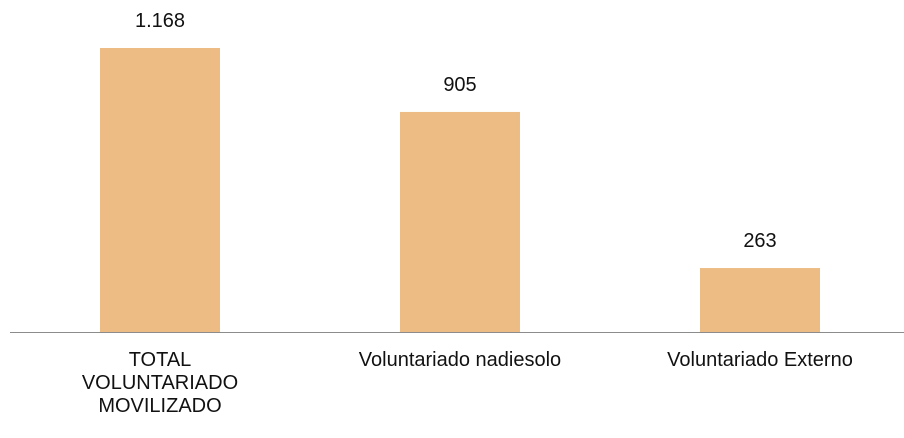 Image resolution: width=904 pixels, height=438 pixels. Describe the element at coordinates (760, 360) in the screenshot. I see `x-tick-label: Voluntariado Externo` at that location.